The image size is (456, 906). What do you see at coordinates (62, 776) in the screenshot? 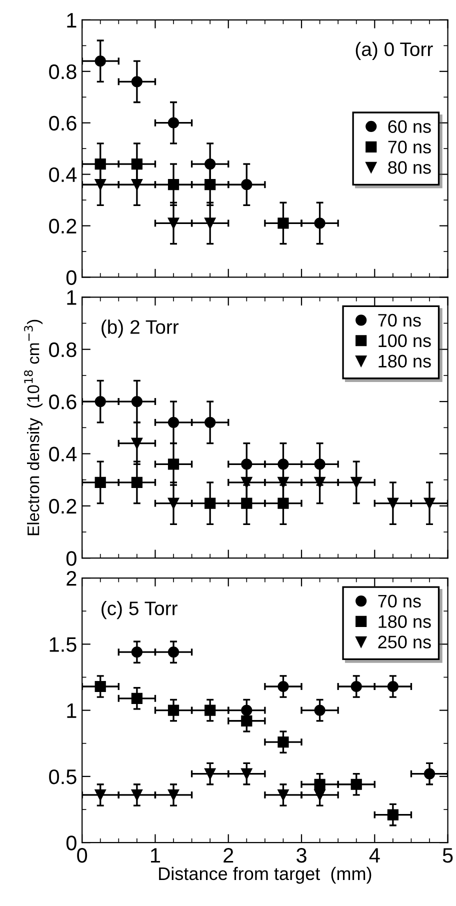
I see `y-tick-label: 0.5` at bounding box center [62, 776].